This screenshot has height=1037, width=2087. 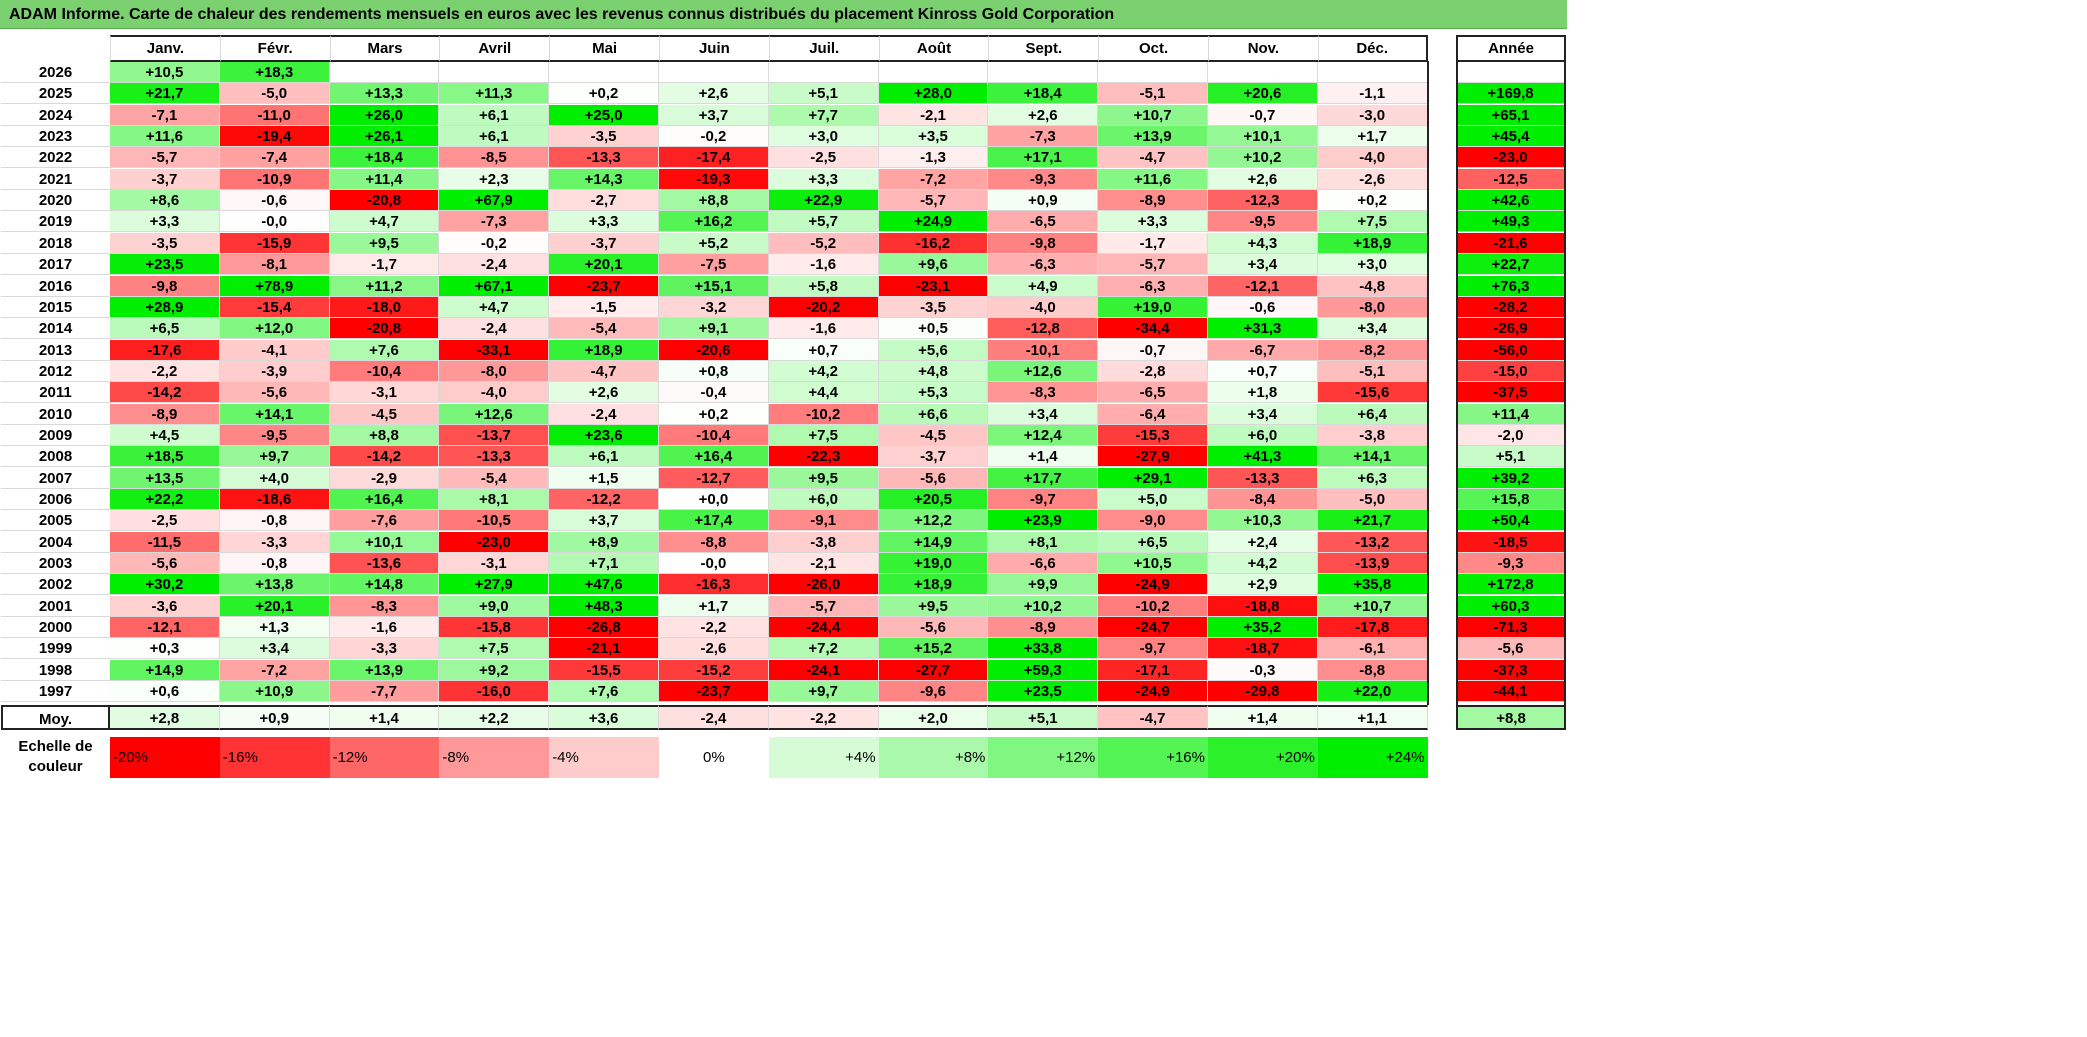 What do you see at coordinates (55, 692) in the screenshot?
I see `year-label: 1997` at bounding box center [55, 692].